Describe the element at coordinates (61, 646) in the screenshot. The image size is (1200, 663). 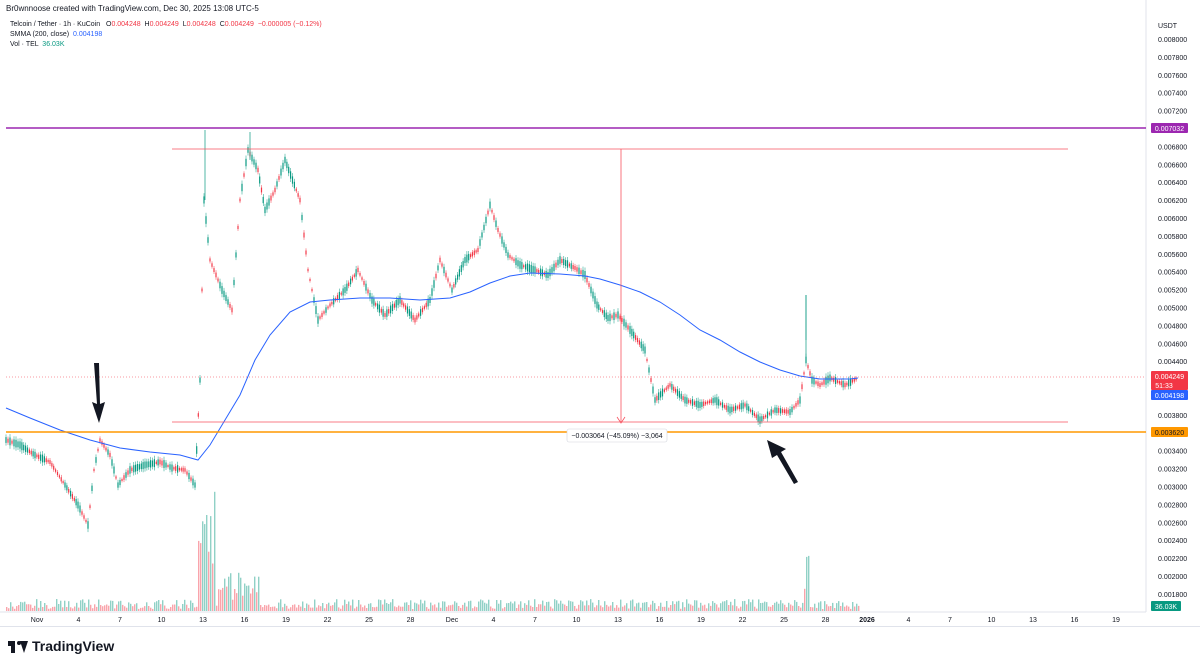
I see `tradingview-logo: TradingView` at that location.